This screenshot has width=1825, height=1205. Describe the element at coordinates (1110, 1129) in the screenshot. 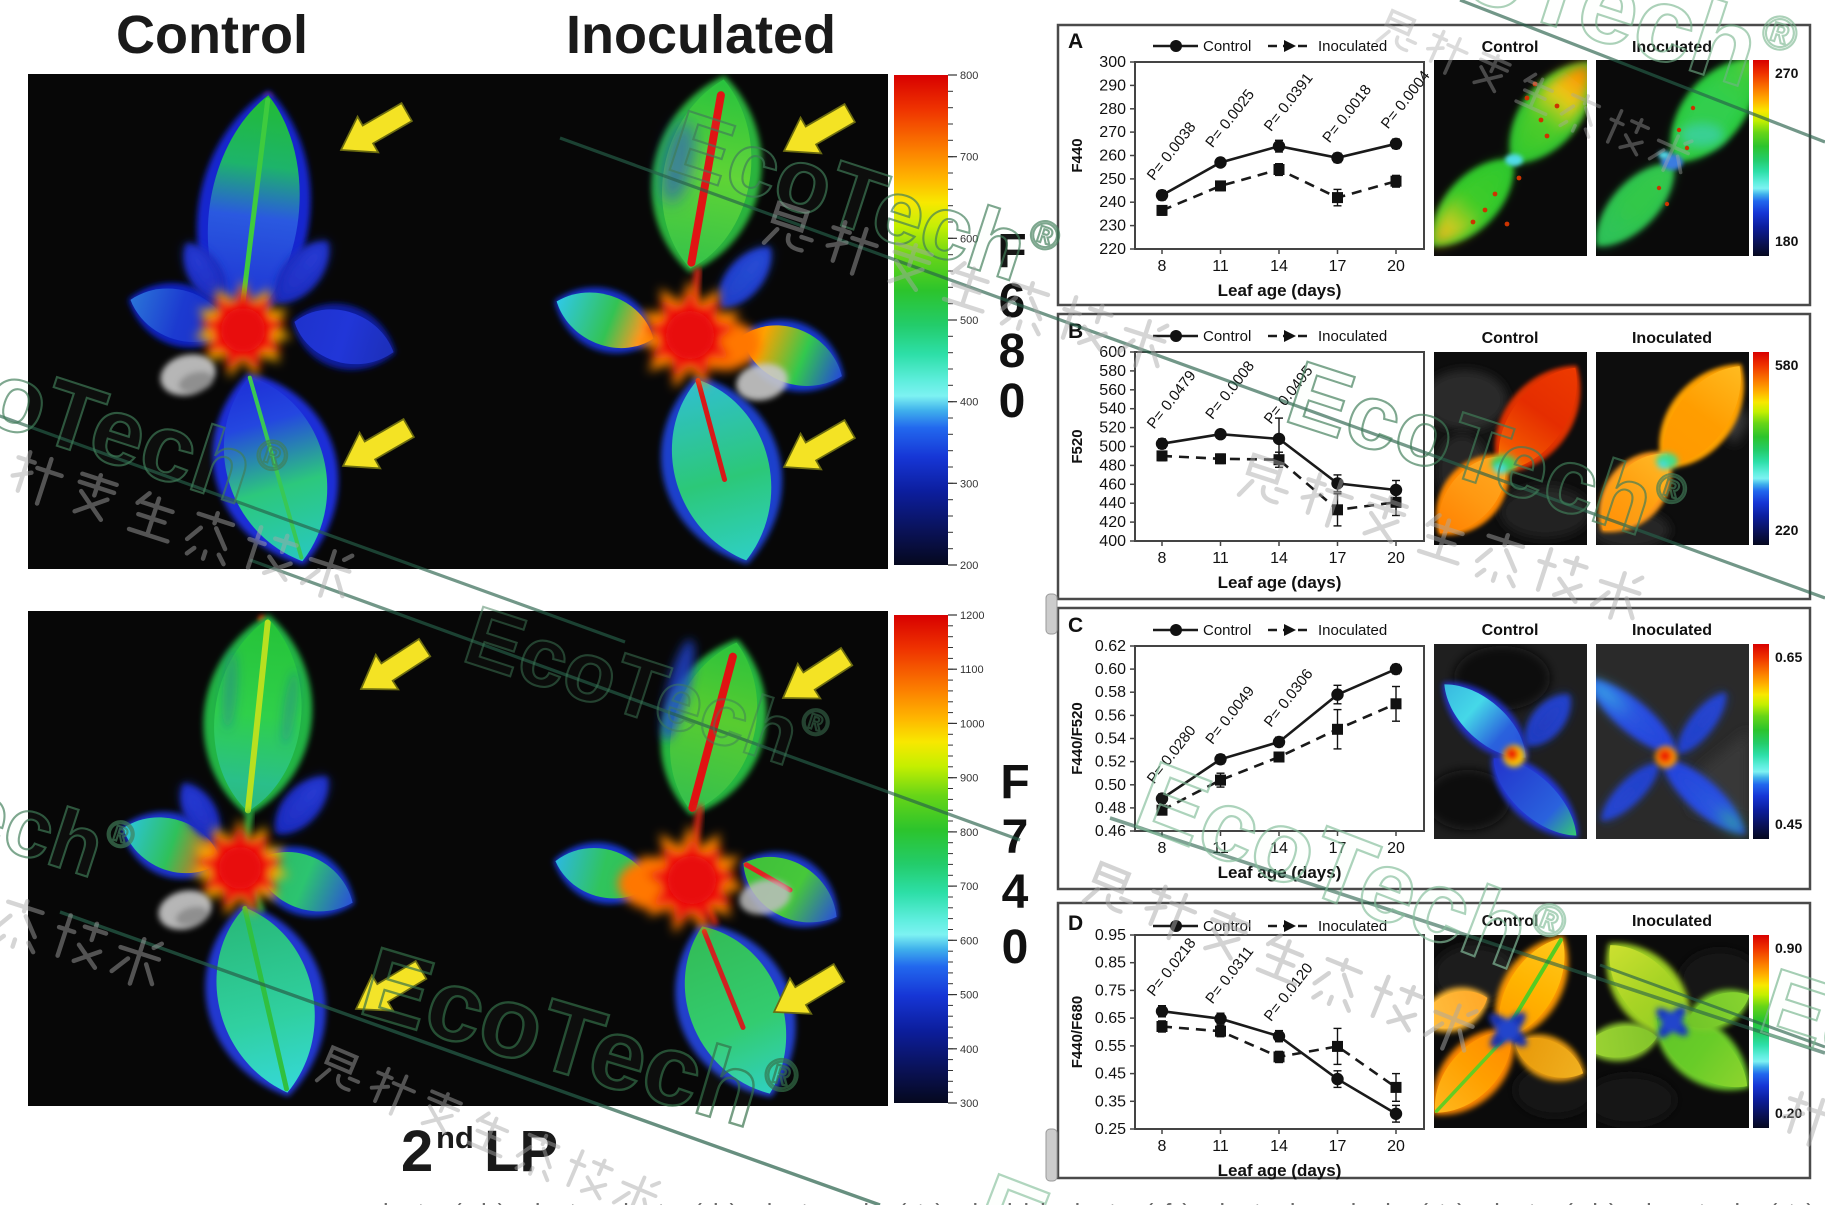

I see `svg-text: 0.25` at that location.